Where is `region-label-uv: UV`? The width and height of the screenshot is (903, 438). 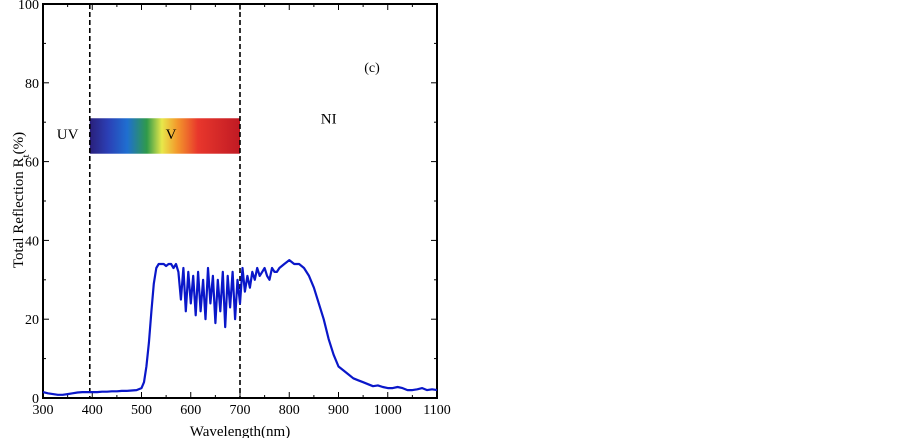
region-label-uv: UV is located at coordinates (68, 135).